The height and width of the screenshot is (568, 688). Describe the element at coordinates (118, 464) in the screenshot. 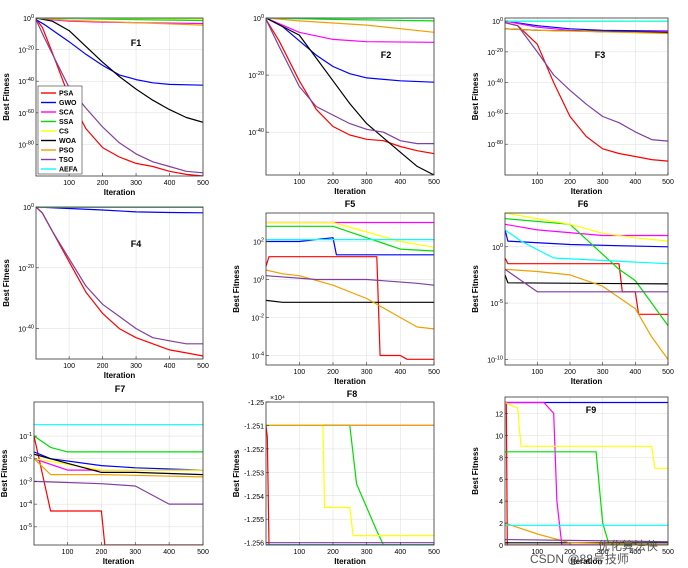

I see `series-line-cs` at that location.